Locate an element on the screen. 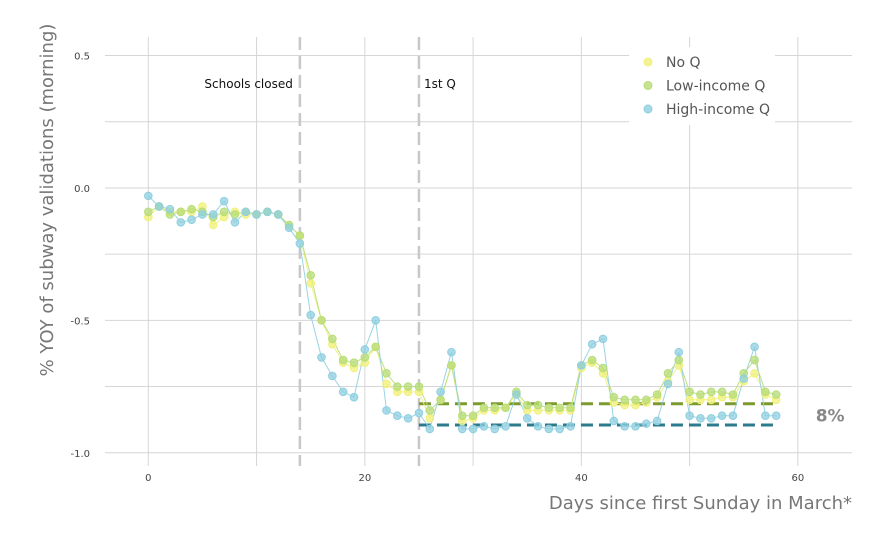 The image size is (890, 552). legend-box is located at coordinates (702, 86).